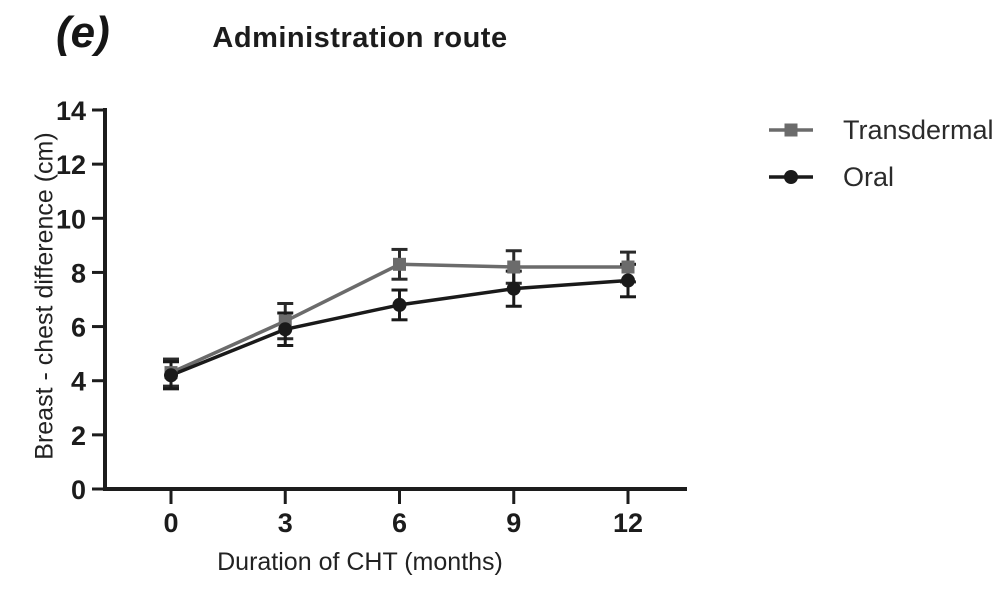  I want to click on legend: Transdermal Oral, so click(881, 153).